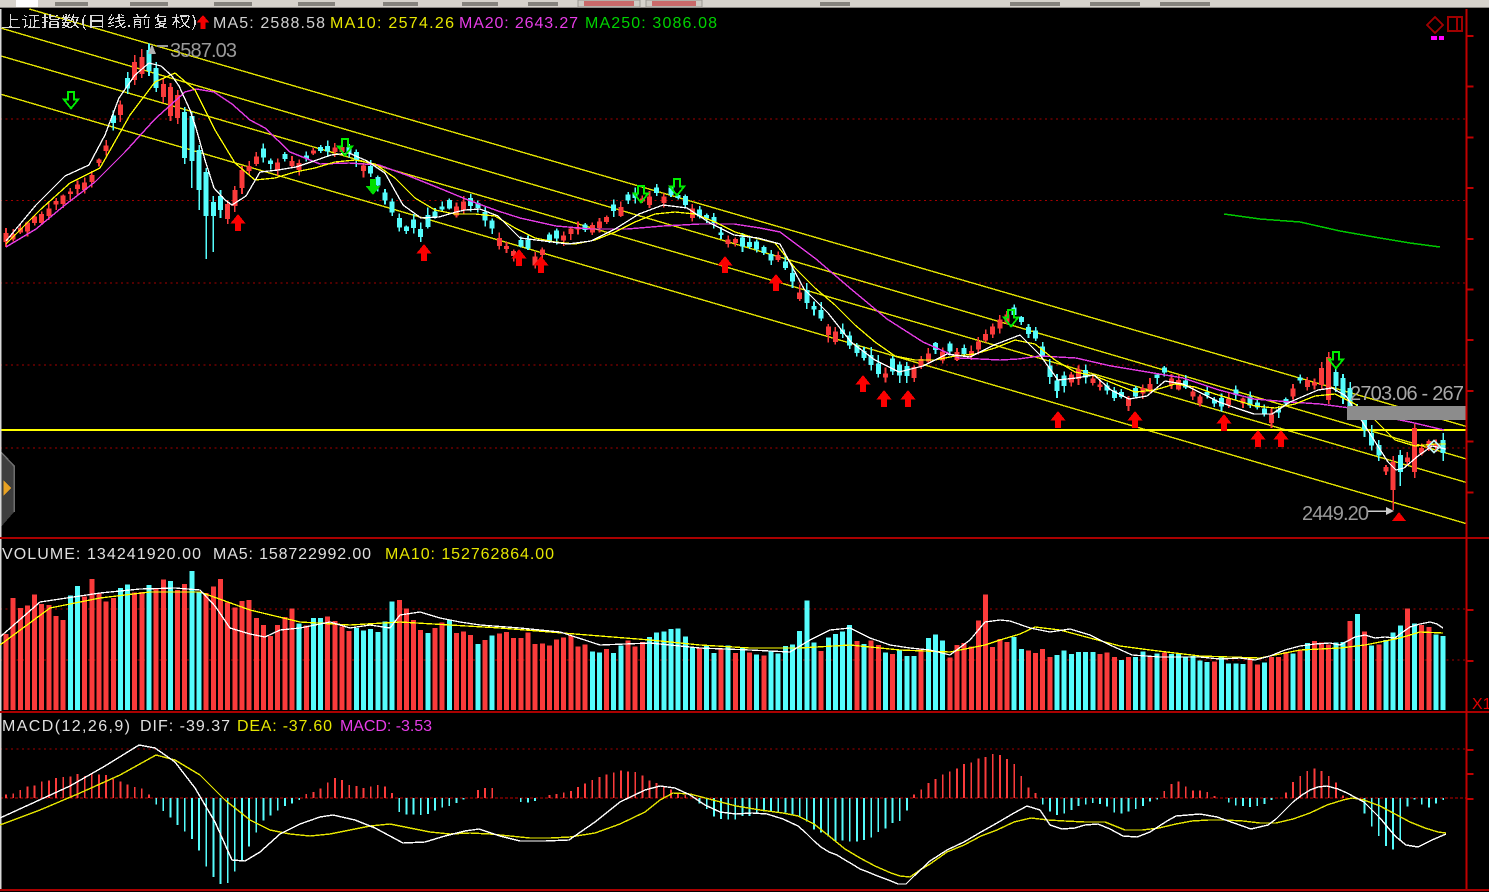 The height and width of the screenshot is (892, 1489). Describe the element at coordinates (386, 726) in the screenshot. I see `svg-text: MACD: -3.53` at that location.